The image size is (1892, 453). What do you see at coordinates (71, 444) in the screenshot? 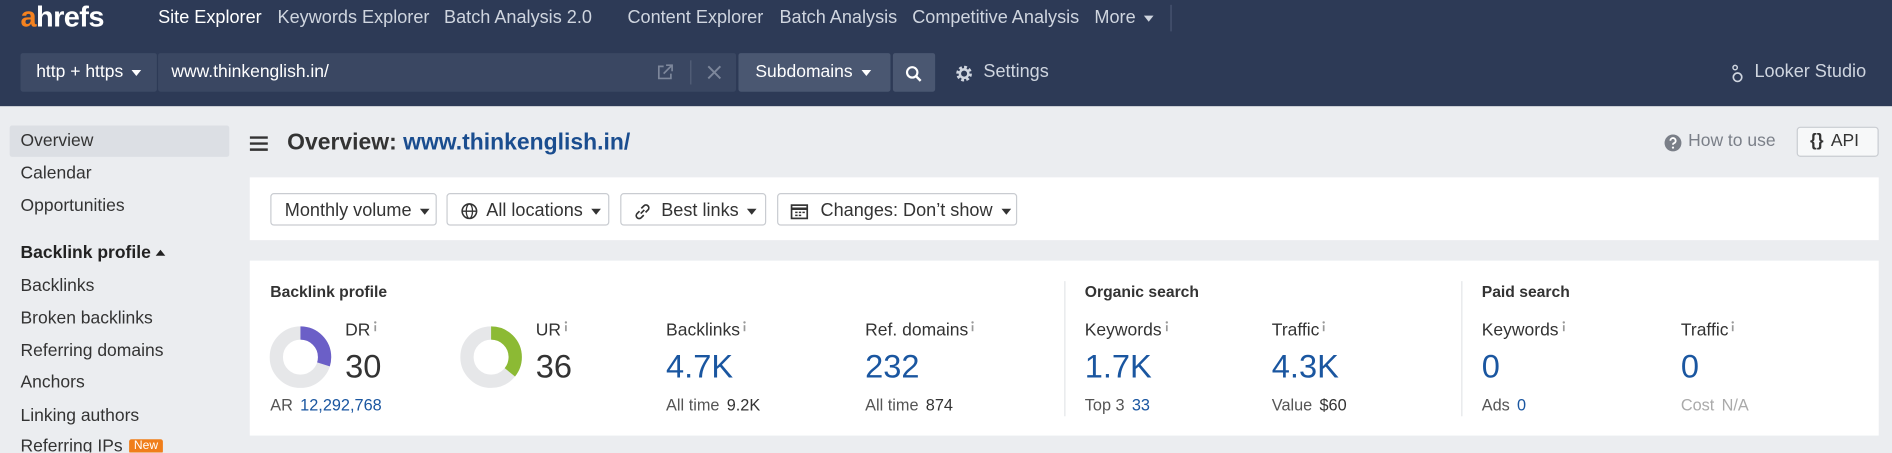
I see `sidebar-item: Referring IPs` at bounding box center [71, 444].